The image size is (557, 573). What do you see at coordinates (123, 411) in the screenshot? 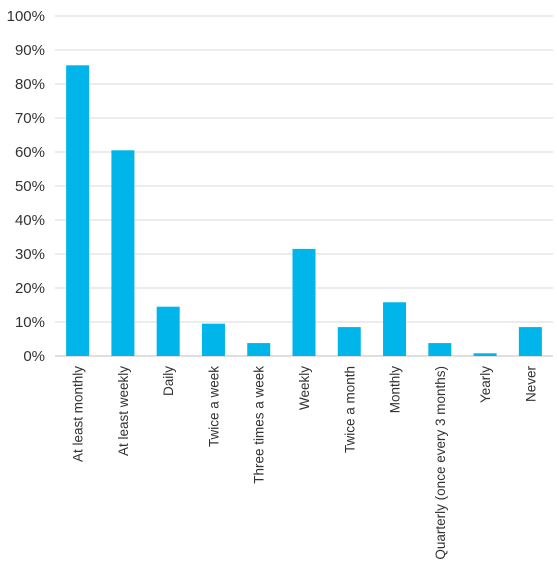
I see `x-tick-label: At least weekly` at bounding box center [123, 411].